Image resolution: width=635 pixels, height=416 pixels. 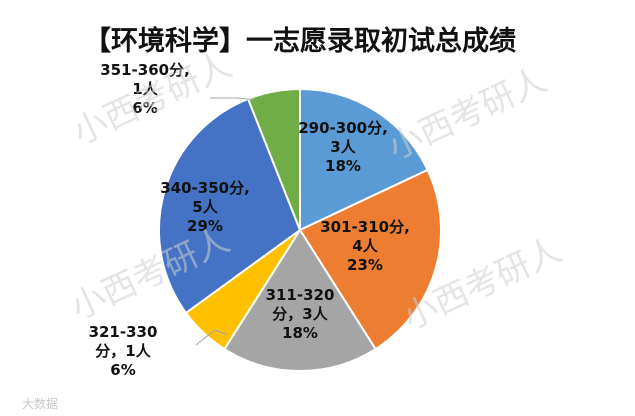 What do you see at coordinates (123, 351) in the screenshot?
I see `data-label: 321-330 分，1人 6%` at bounding box center [123, 351].